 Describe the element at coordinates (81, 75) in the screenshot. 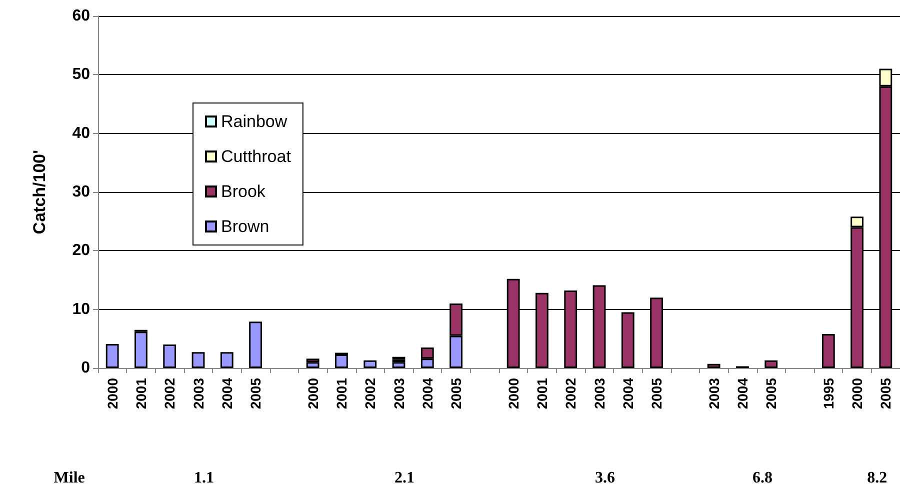

I see `y-tick-label: 50` at that location.